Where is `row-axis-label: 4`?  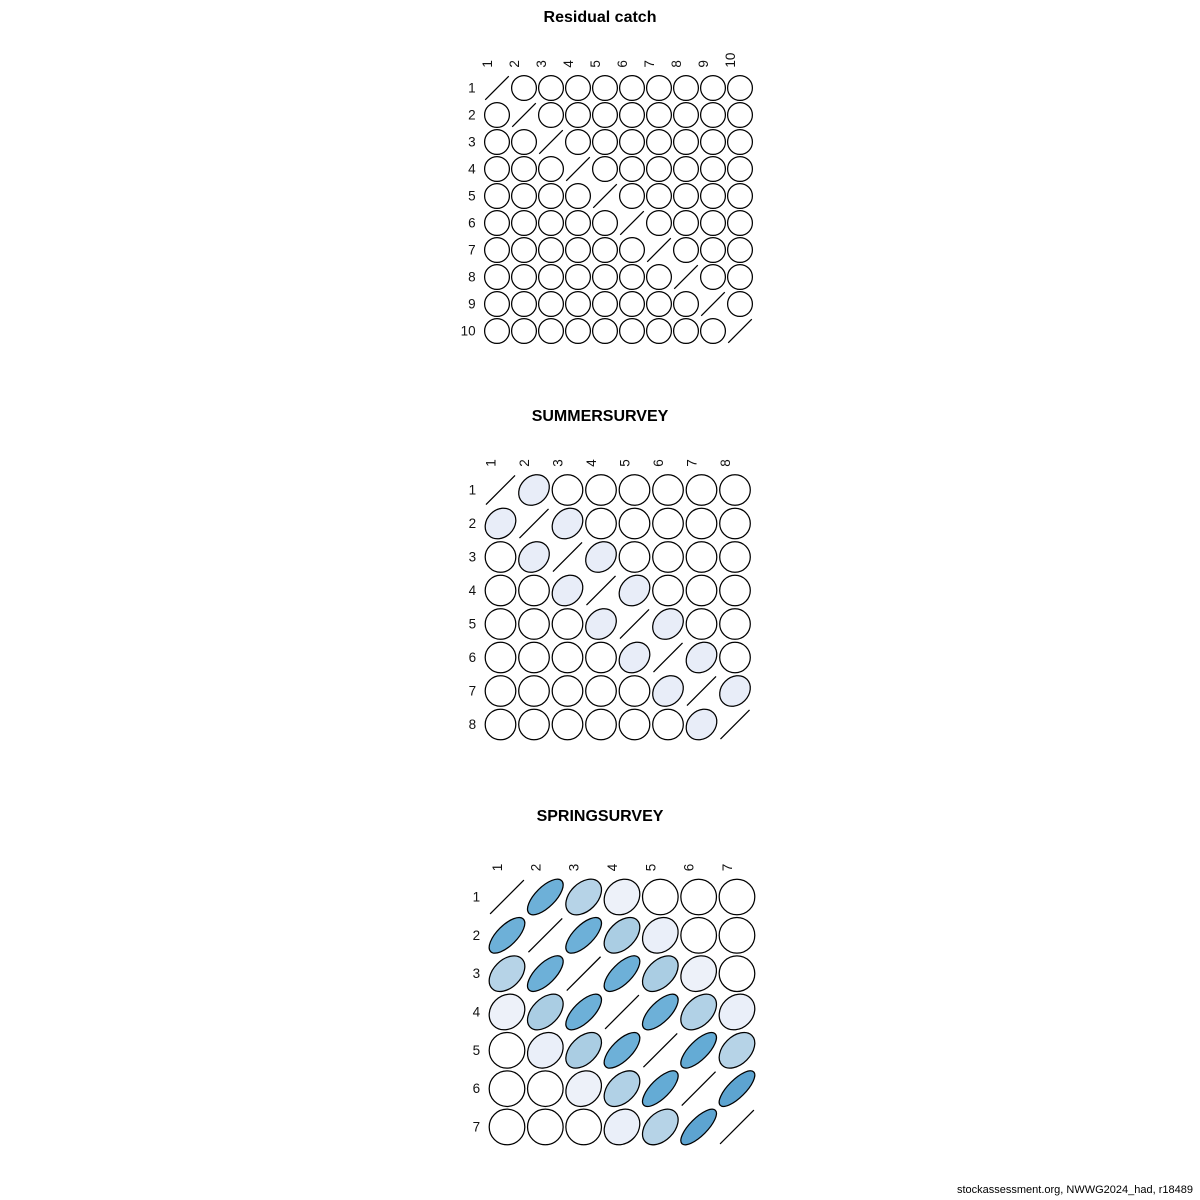
row-axis-label: 4 is located at coordinates (477, 1011).